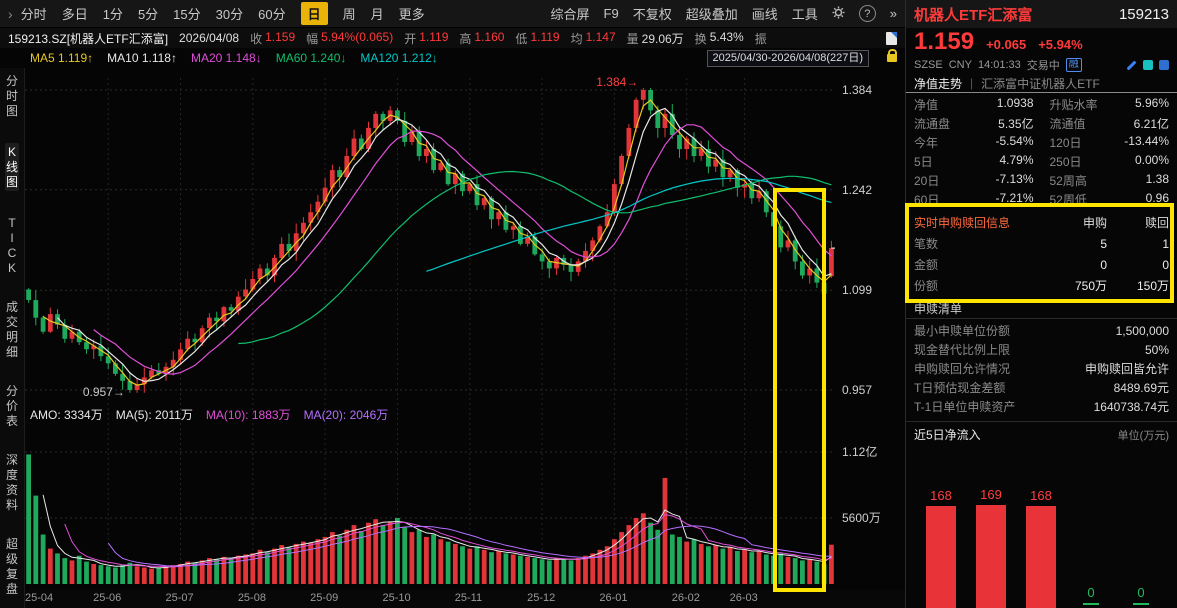 This screenshot has height=608, width=1177. What do you see at coordinates (941, 495) in the screenshot?
I see `flow-value: 168` at bounding box center [941, 495].